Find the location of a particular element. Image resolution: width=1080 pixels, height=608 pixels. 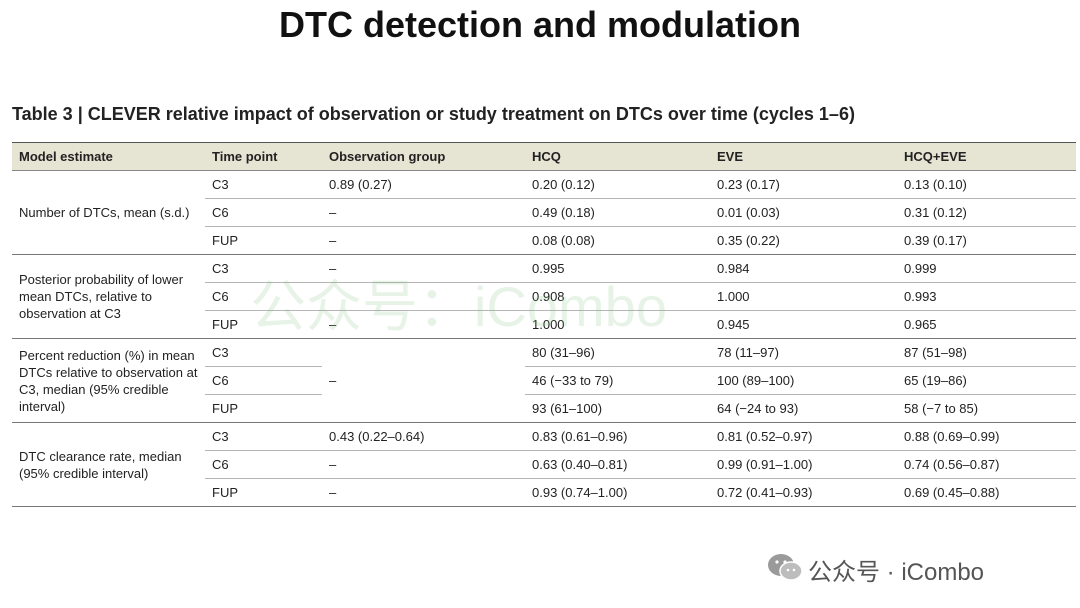

group-label: Number of DTCs, mean (s.d.) is located at coordinates (108, 212).